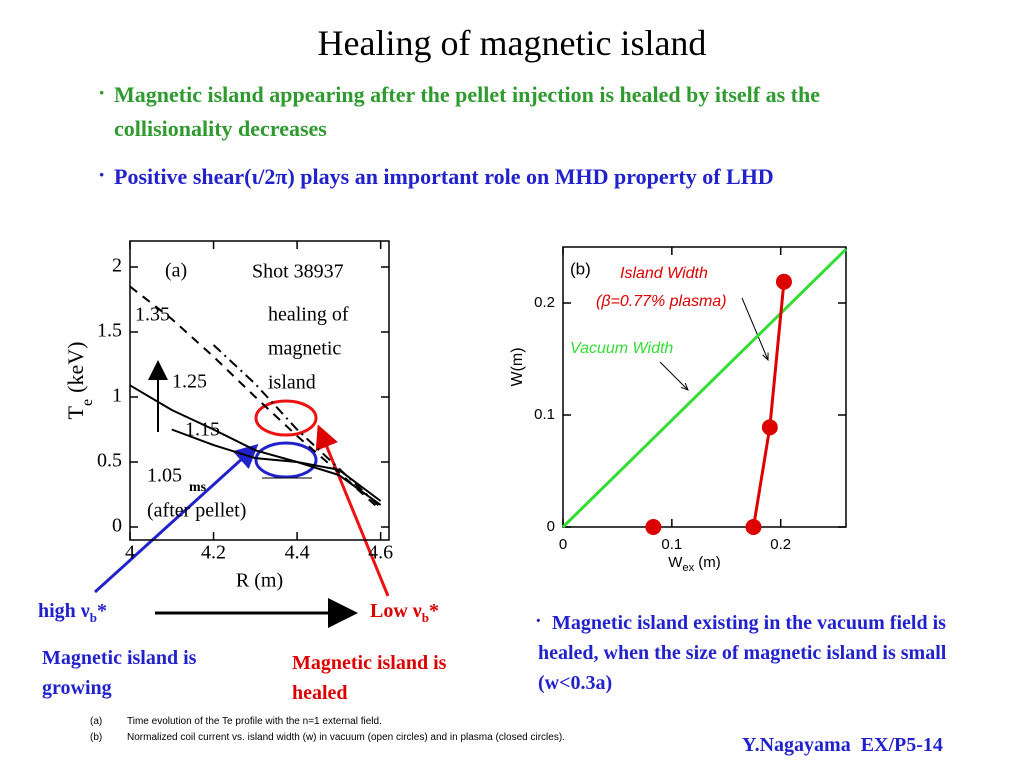  Describe the element at coordinates (176, 271) in the screenshot. I see `annotation: (a)` at that location.